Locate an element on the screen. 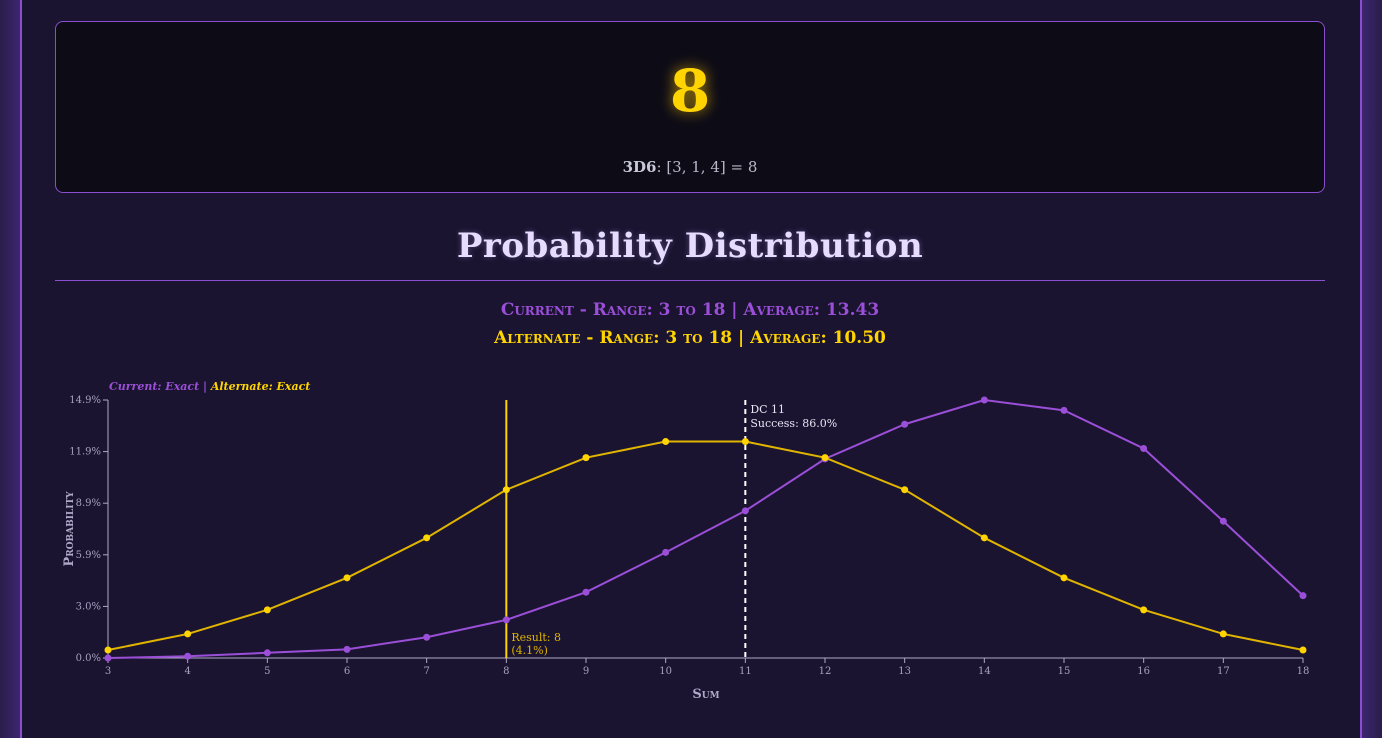 The height and width of the screenshot is (738, 1382). y-tick-label: 14.9% is located at coordinates (85, 400).